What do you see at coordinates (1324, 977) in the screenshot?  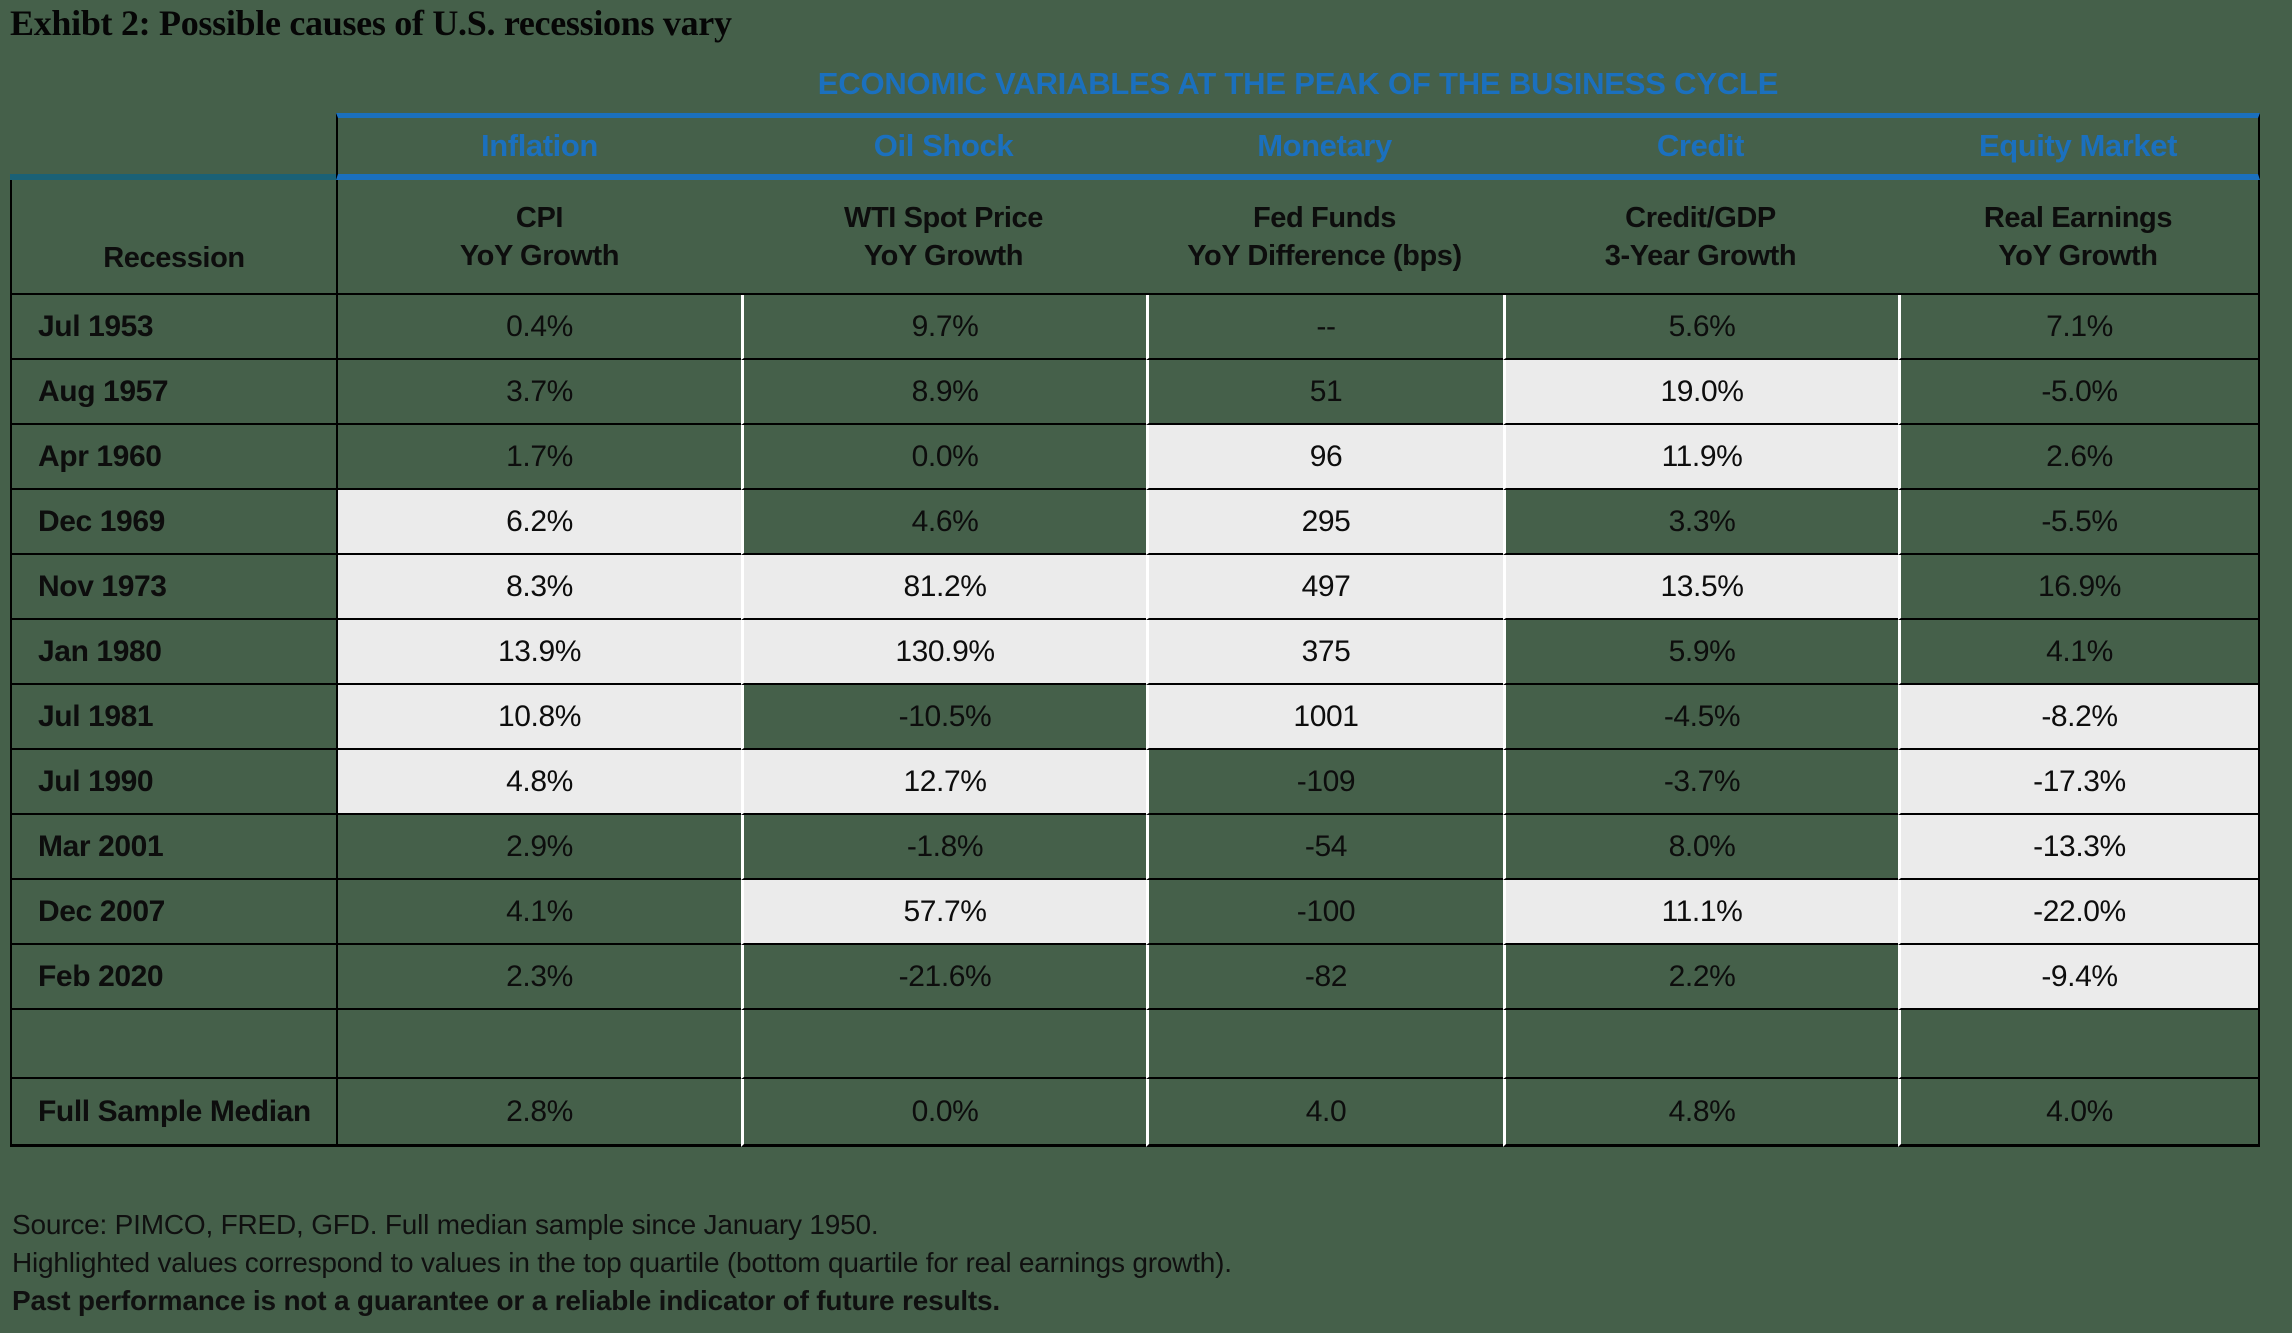 I see `value-cell: -82` at bounding box center [1324, 977].